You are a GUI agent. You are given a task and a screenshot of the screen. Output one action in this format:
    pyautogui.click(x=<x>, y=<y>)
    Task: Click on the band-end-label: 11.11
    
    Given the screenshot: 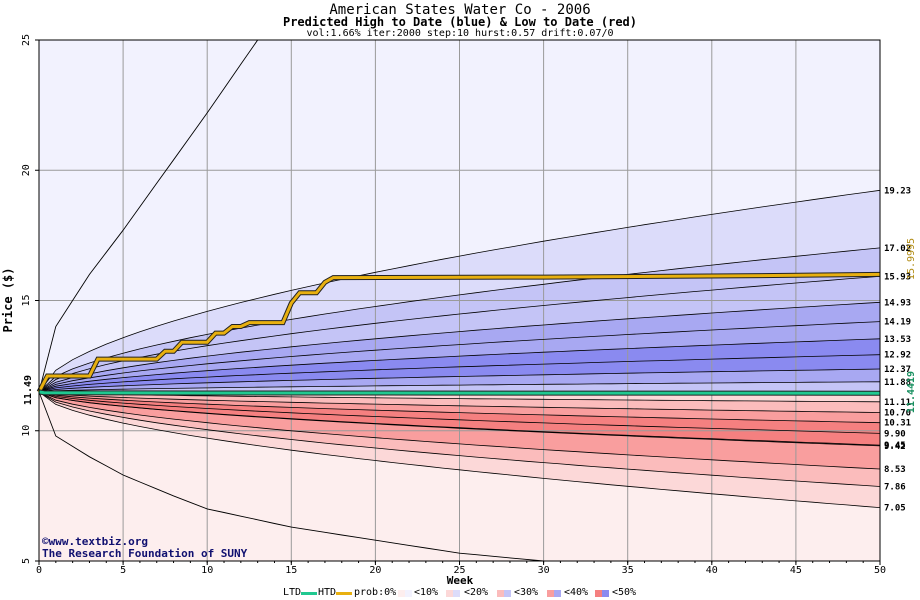 What is the action you would take?
    pyautogui.click(x=897, y=403)
    